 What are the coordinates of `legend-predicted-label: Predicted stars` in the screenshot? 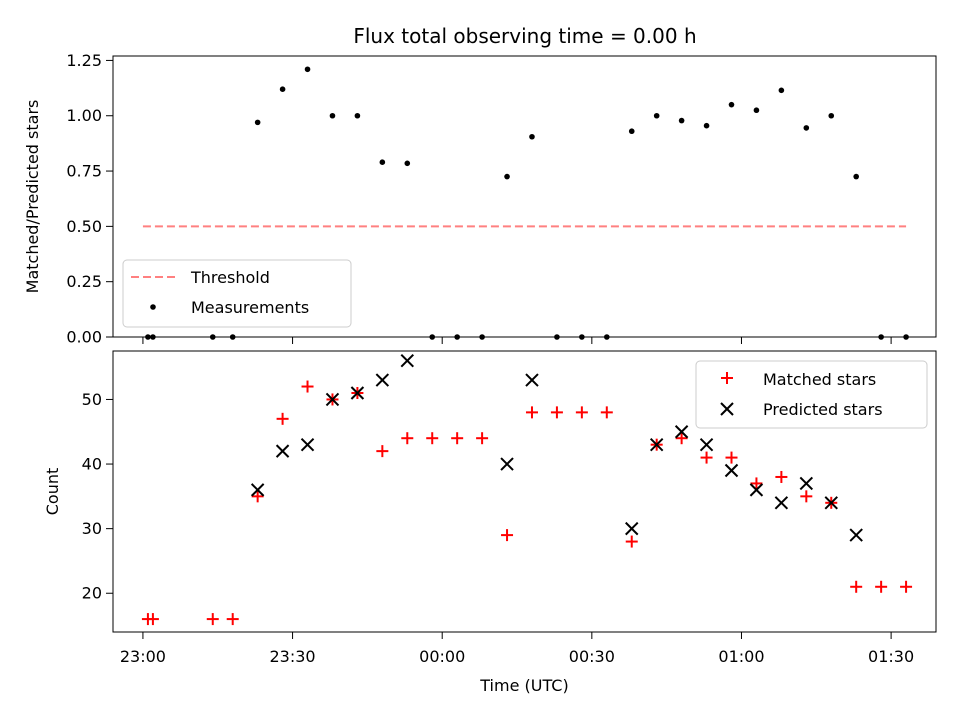 It's located at (823, 409).